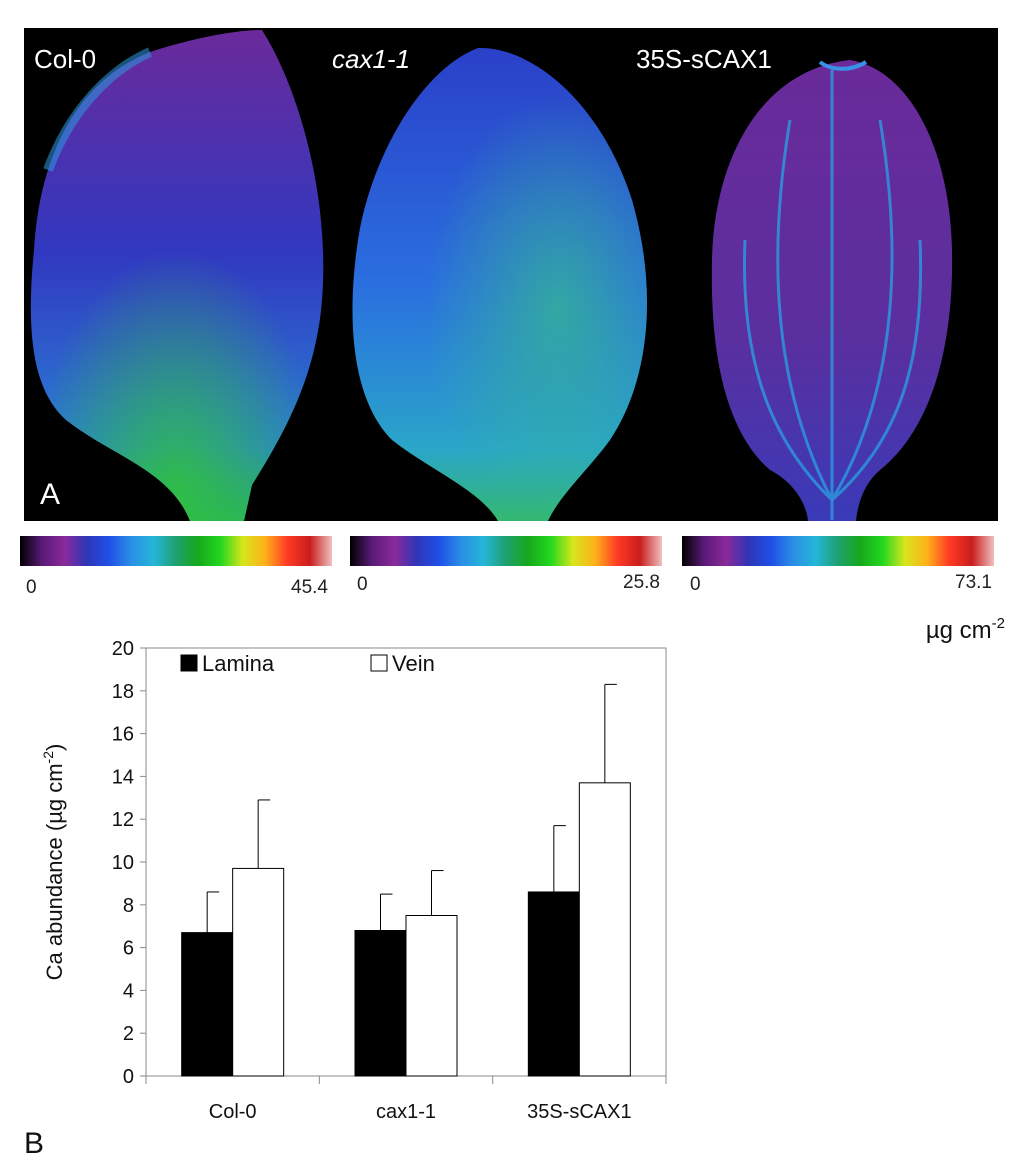 The image size is (1011, 1173). What do you see at coordinates (641, 582) in the screenshot?
I see `scale-max-cax1-1: 25.8` at bounding box center [641, 582].